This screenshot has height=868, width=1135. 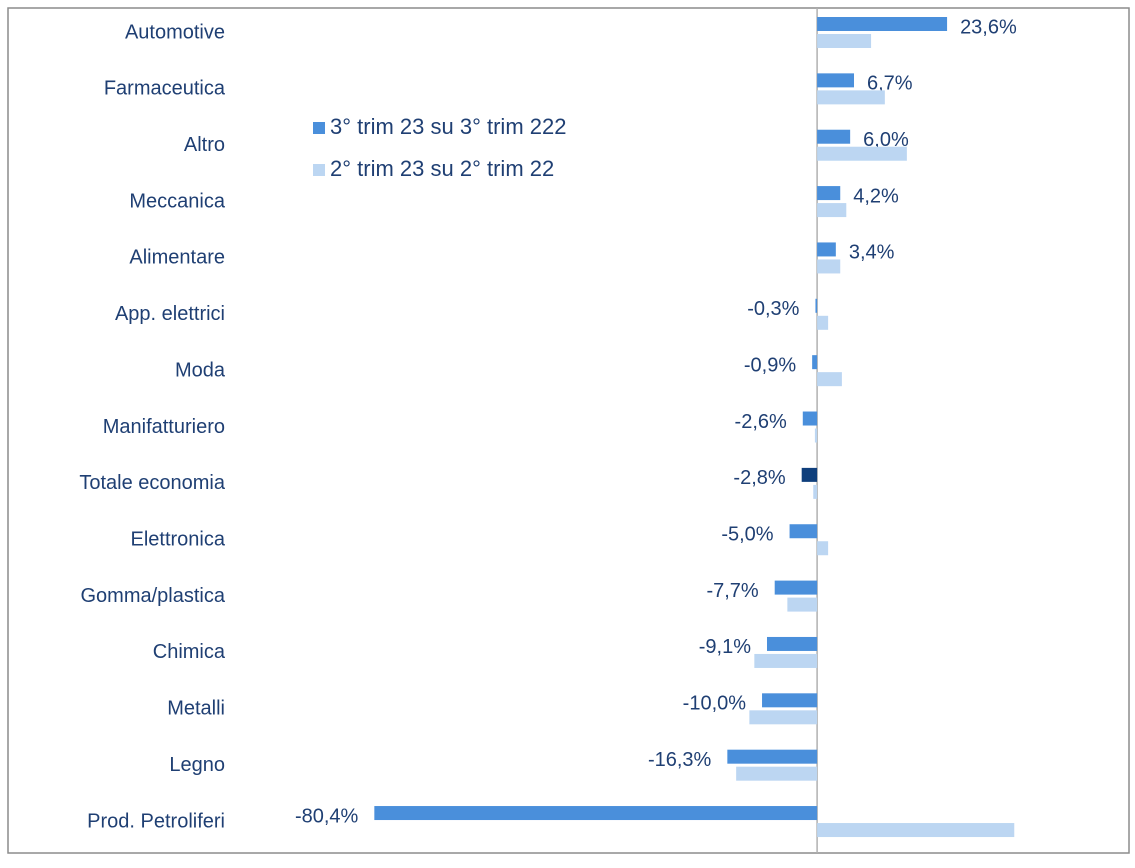 What do you see at coordinates (876, 196) in the screenshot?
I see `value-label: 4,2%` at bounding box center [876, 196].